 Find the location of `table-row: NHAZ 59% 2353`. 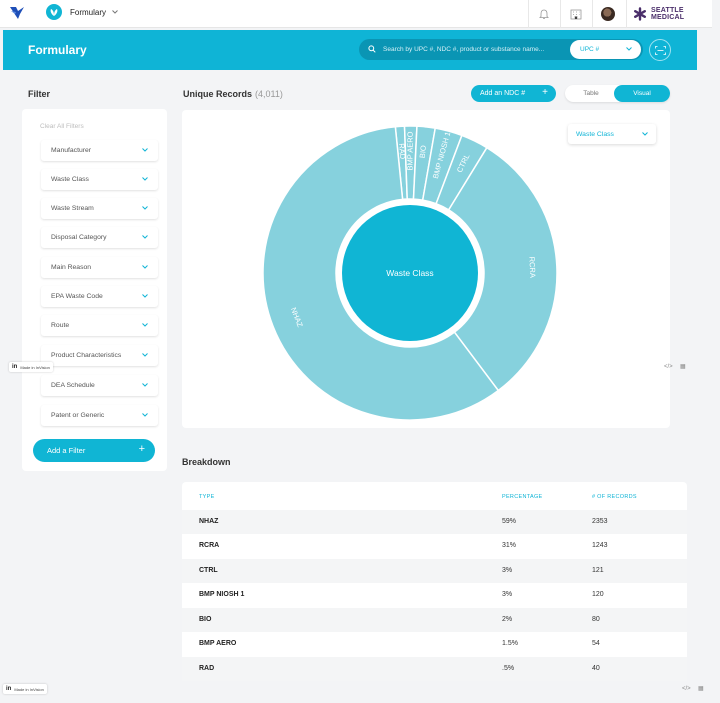

table-row: NHAZ 59% 2353 is located at coordinates (434, 522).